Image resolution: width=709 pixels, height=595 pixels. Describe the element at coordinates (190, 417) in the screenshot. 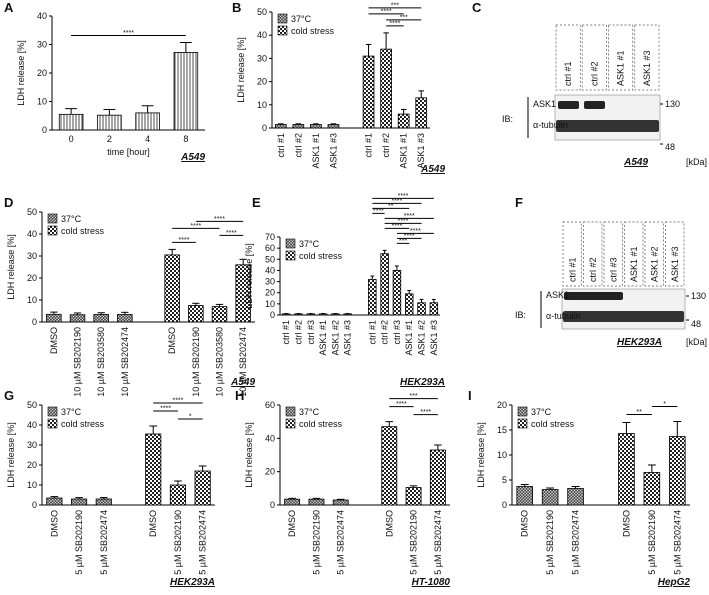

I see `significance-label: *` at that location.